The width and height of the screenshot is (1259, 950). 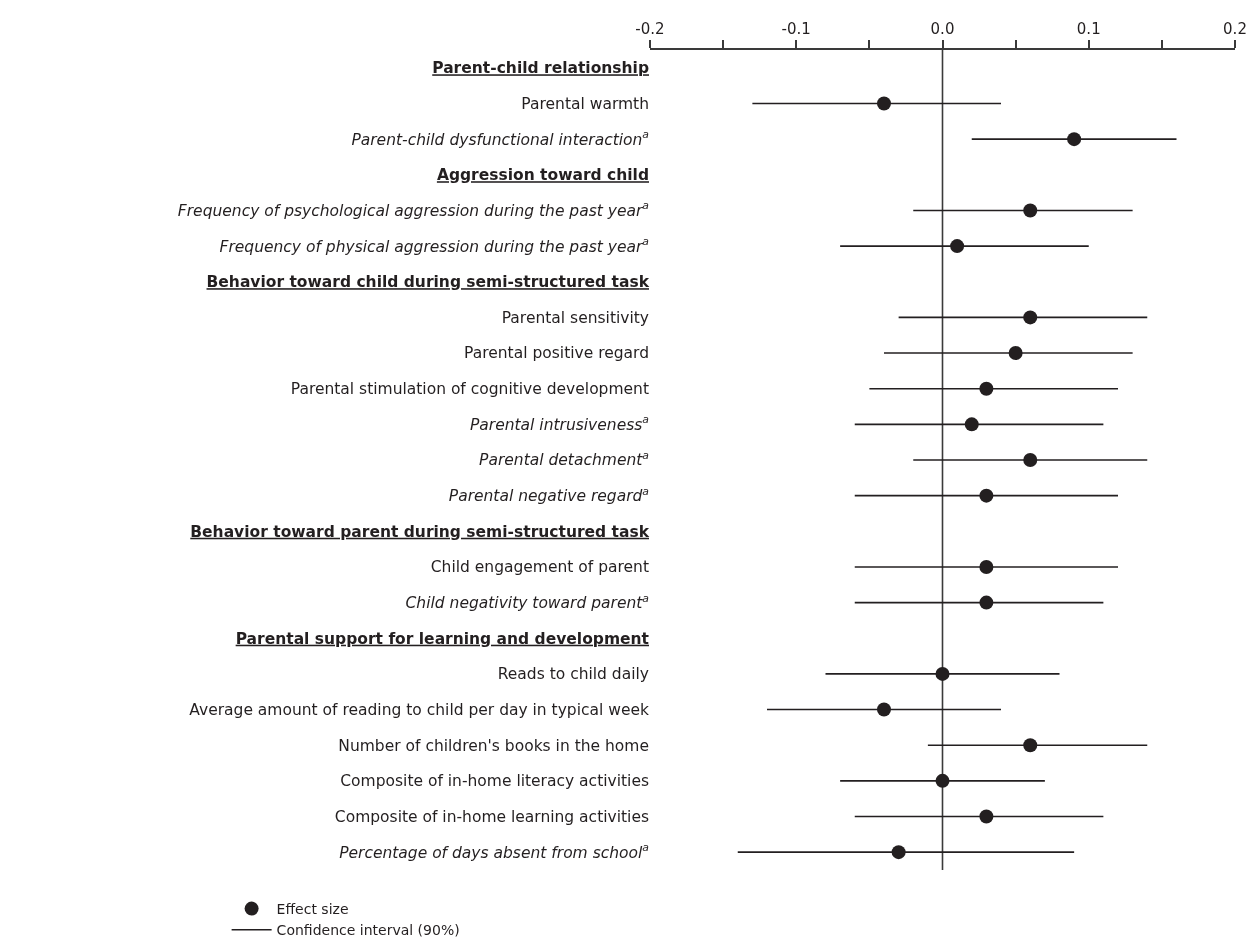 What do you see at coordinates (540, 68) in the screenshot?
I see `y-tick-label: Parent-child relationship` at bounding box center [540, 68].